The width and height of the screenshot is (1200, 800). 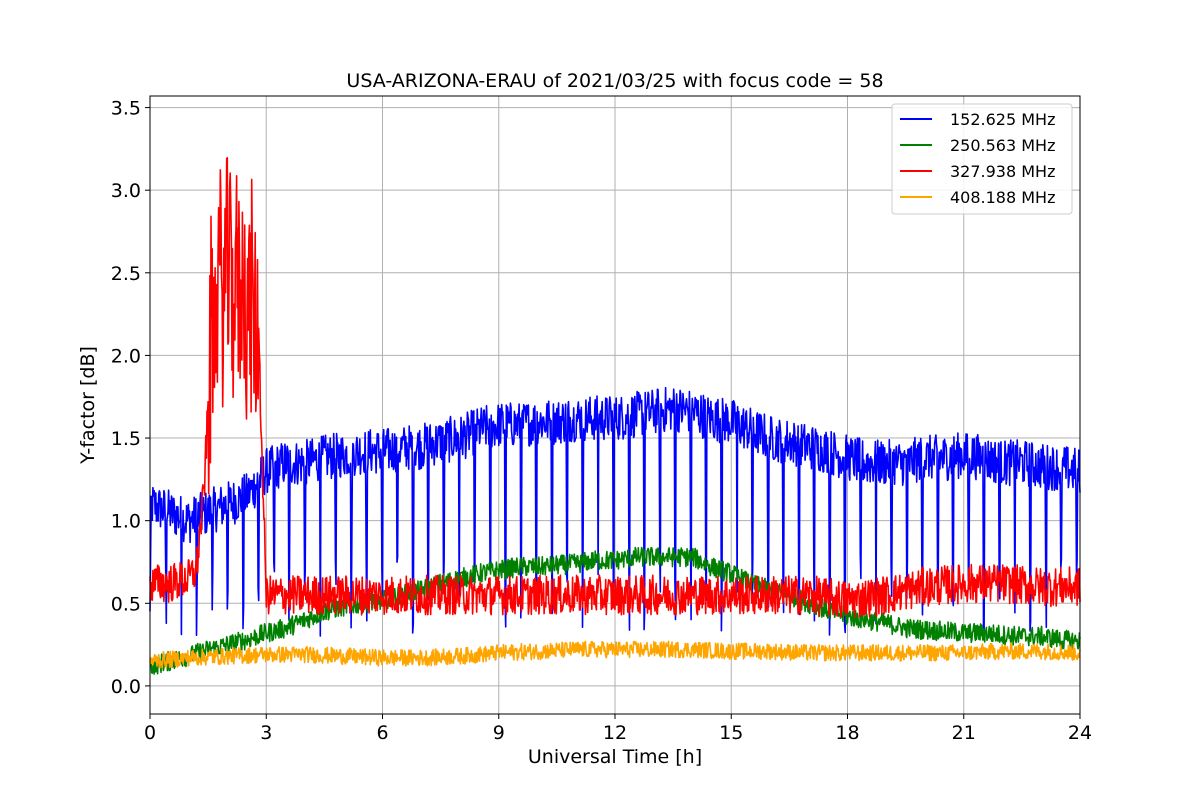 I want to click on x-tick-label: 6, so click(x=382, y=733).